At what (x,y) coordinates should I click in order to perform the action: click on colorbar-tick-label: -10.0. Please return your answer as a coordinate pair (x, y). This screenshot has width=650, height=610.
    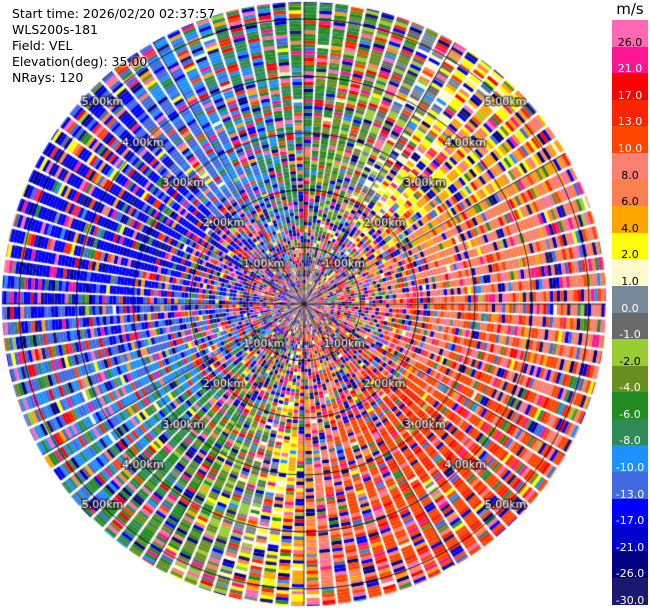
    Looking at the image, I should click on (630, 468).